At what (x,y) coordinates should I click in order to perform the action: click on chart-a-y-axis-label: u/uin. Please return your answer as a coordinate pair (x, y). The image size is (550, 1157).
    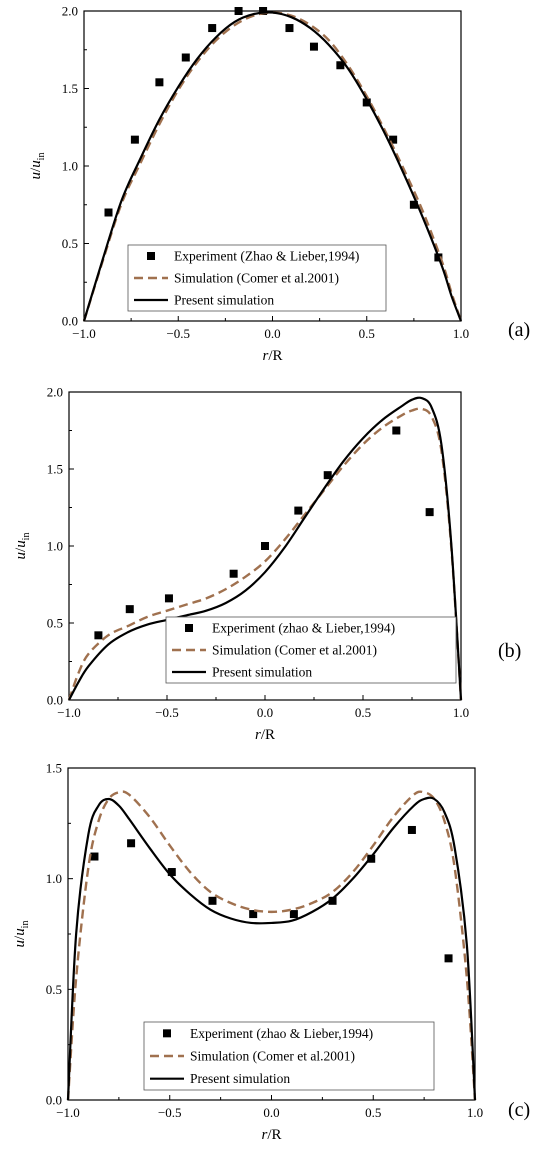
    Looking at the image, I should click on (37, 166).